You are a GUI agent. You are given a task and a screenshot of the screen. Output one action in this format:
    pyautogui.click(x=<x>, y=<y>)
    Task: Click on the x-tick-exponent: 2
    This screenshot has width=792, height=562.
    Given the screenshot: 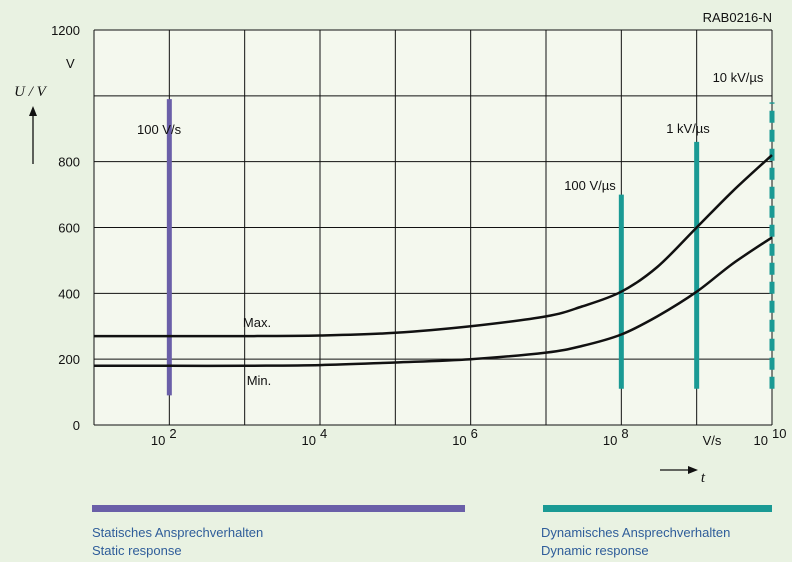 What is the action you would take?
    pyautogui.click(x=172, y=433)
    